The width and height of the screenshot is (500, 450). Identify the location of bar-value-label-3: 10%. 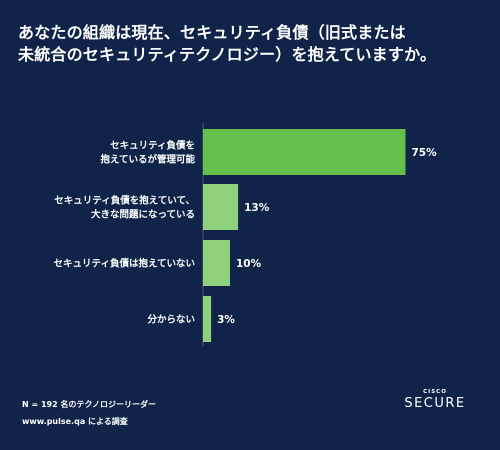
(249, 264).